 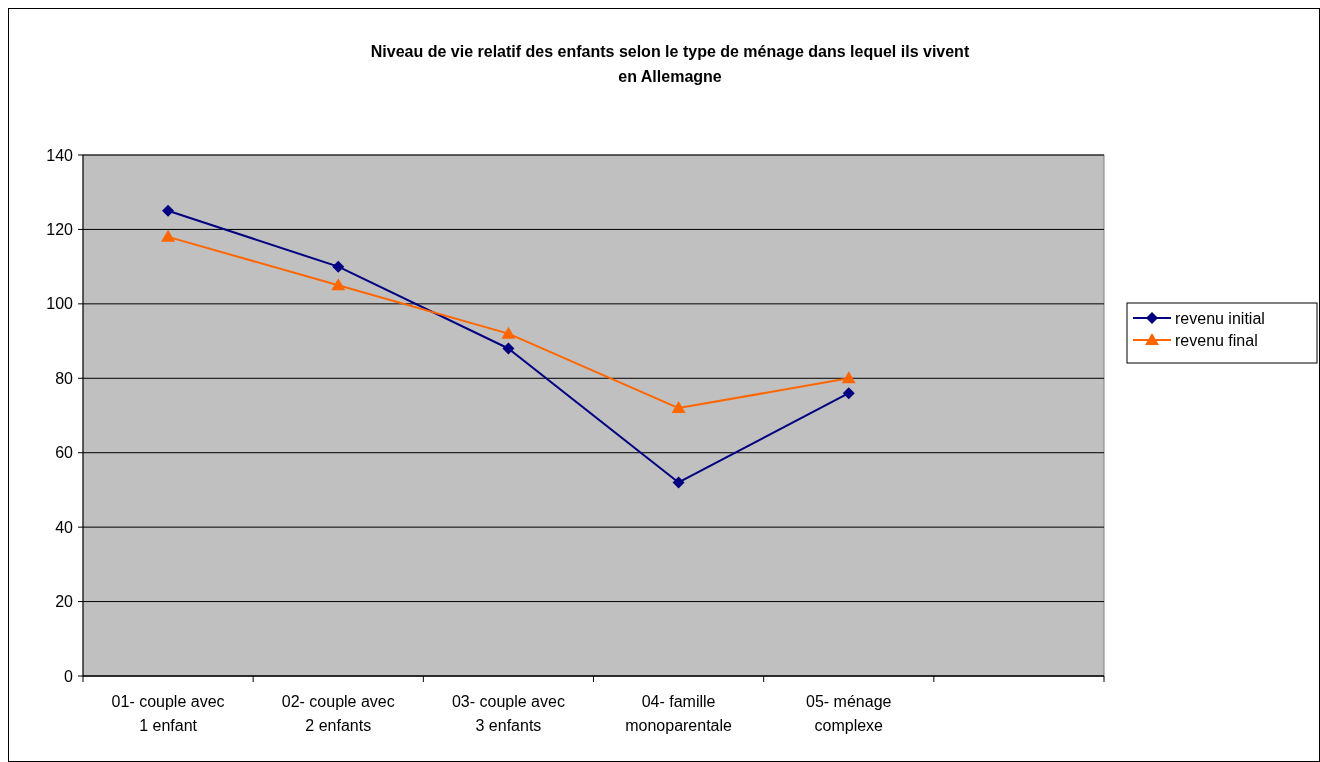 I want to click on y-tick-label: 120, so click(x=60, y=230).